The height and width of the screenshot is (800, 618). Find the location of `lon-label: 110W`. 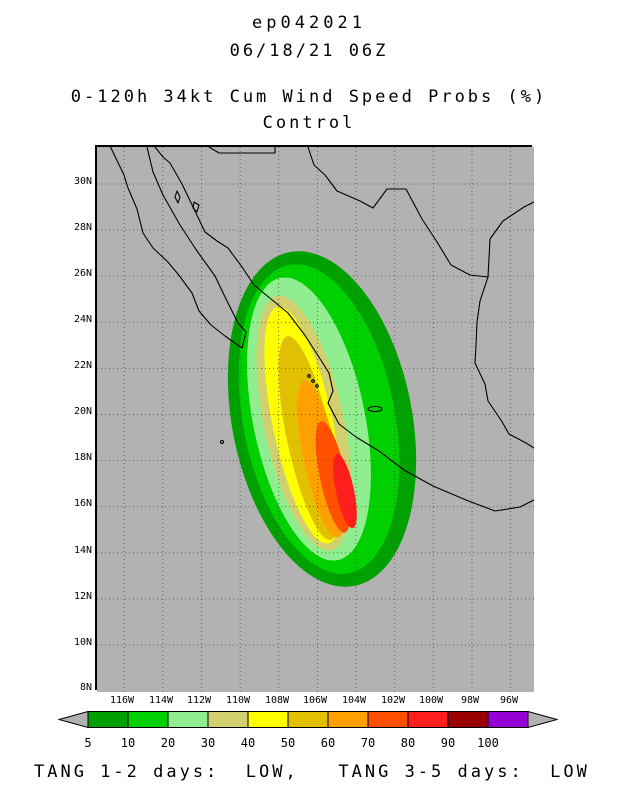

lon-label: 110W is located at coordinates (238, 700).